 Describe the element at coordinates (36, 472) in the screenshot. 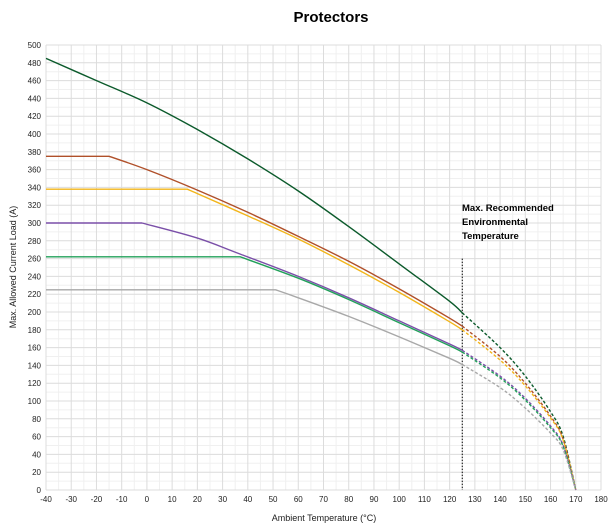

I see `y-tick-label: 20` at that location.